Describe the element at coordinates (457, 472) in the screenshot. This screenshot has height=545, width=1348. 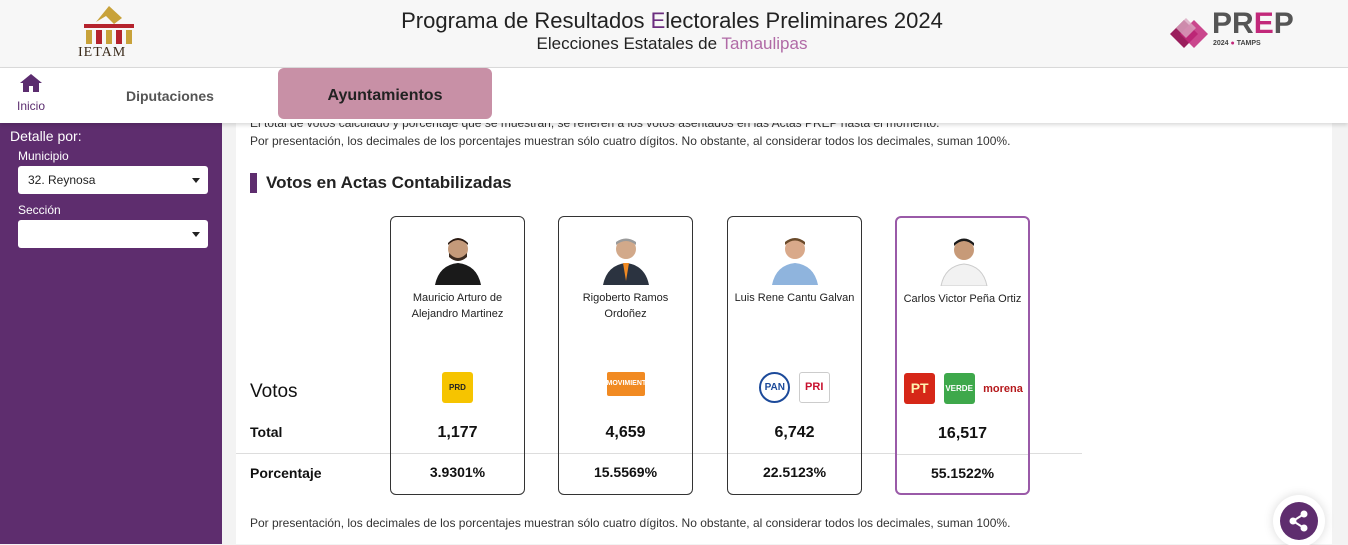
I see `candidate-percentage: 3.9301%` at that location.